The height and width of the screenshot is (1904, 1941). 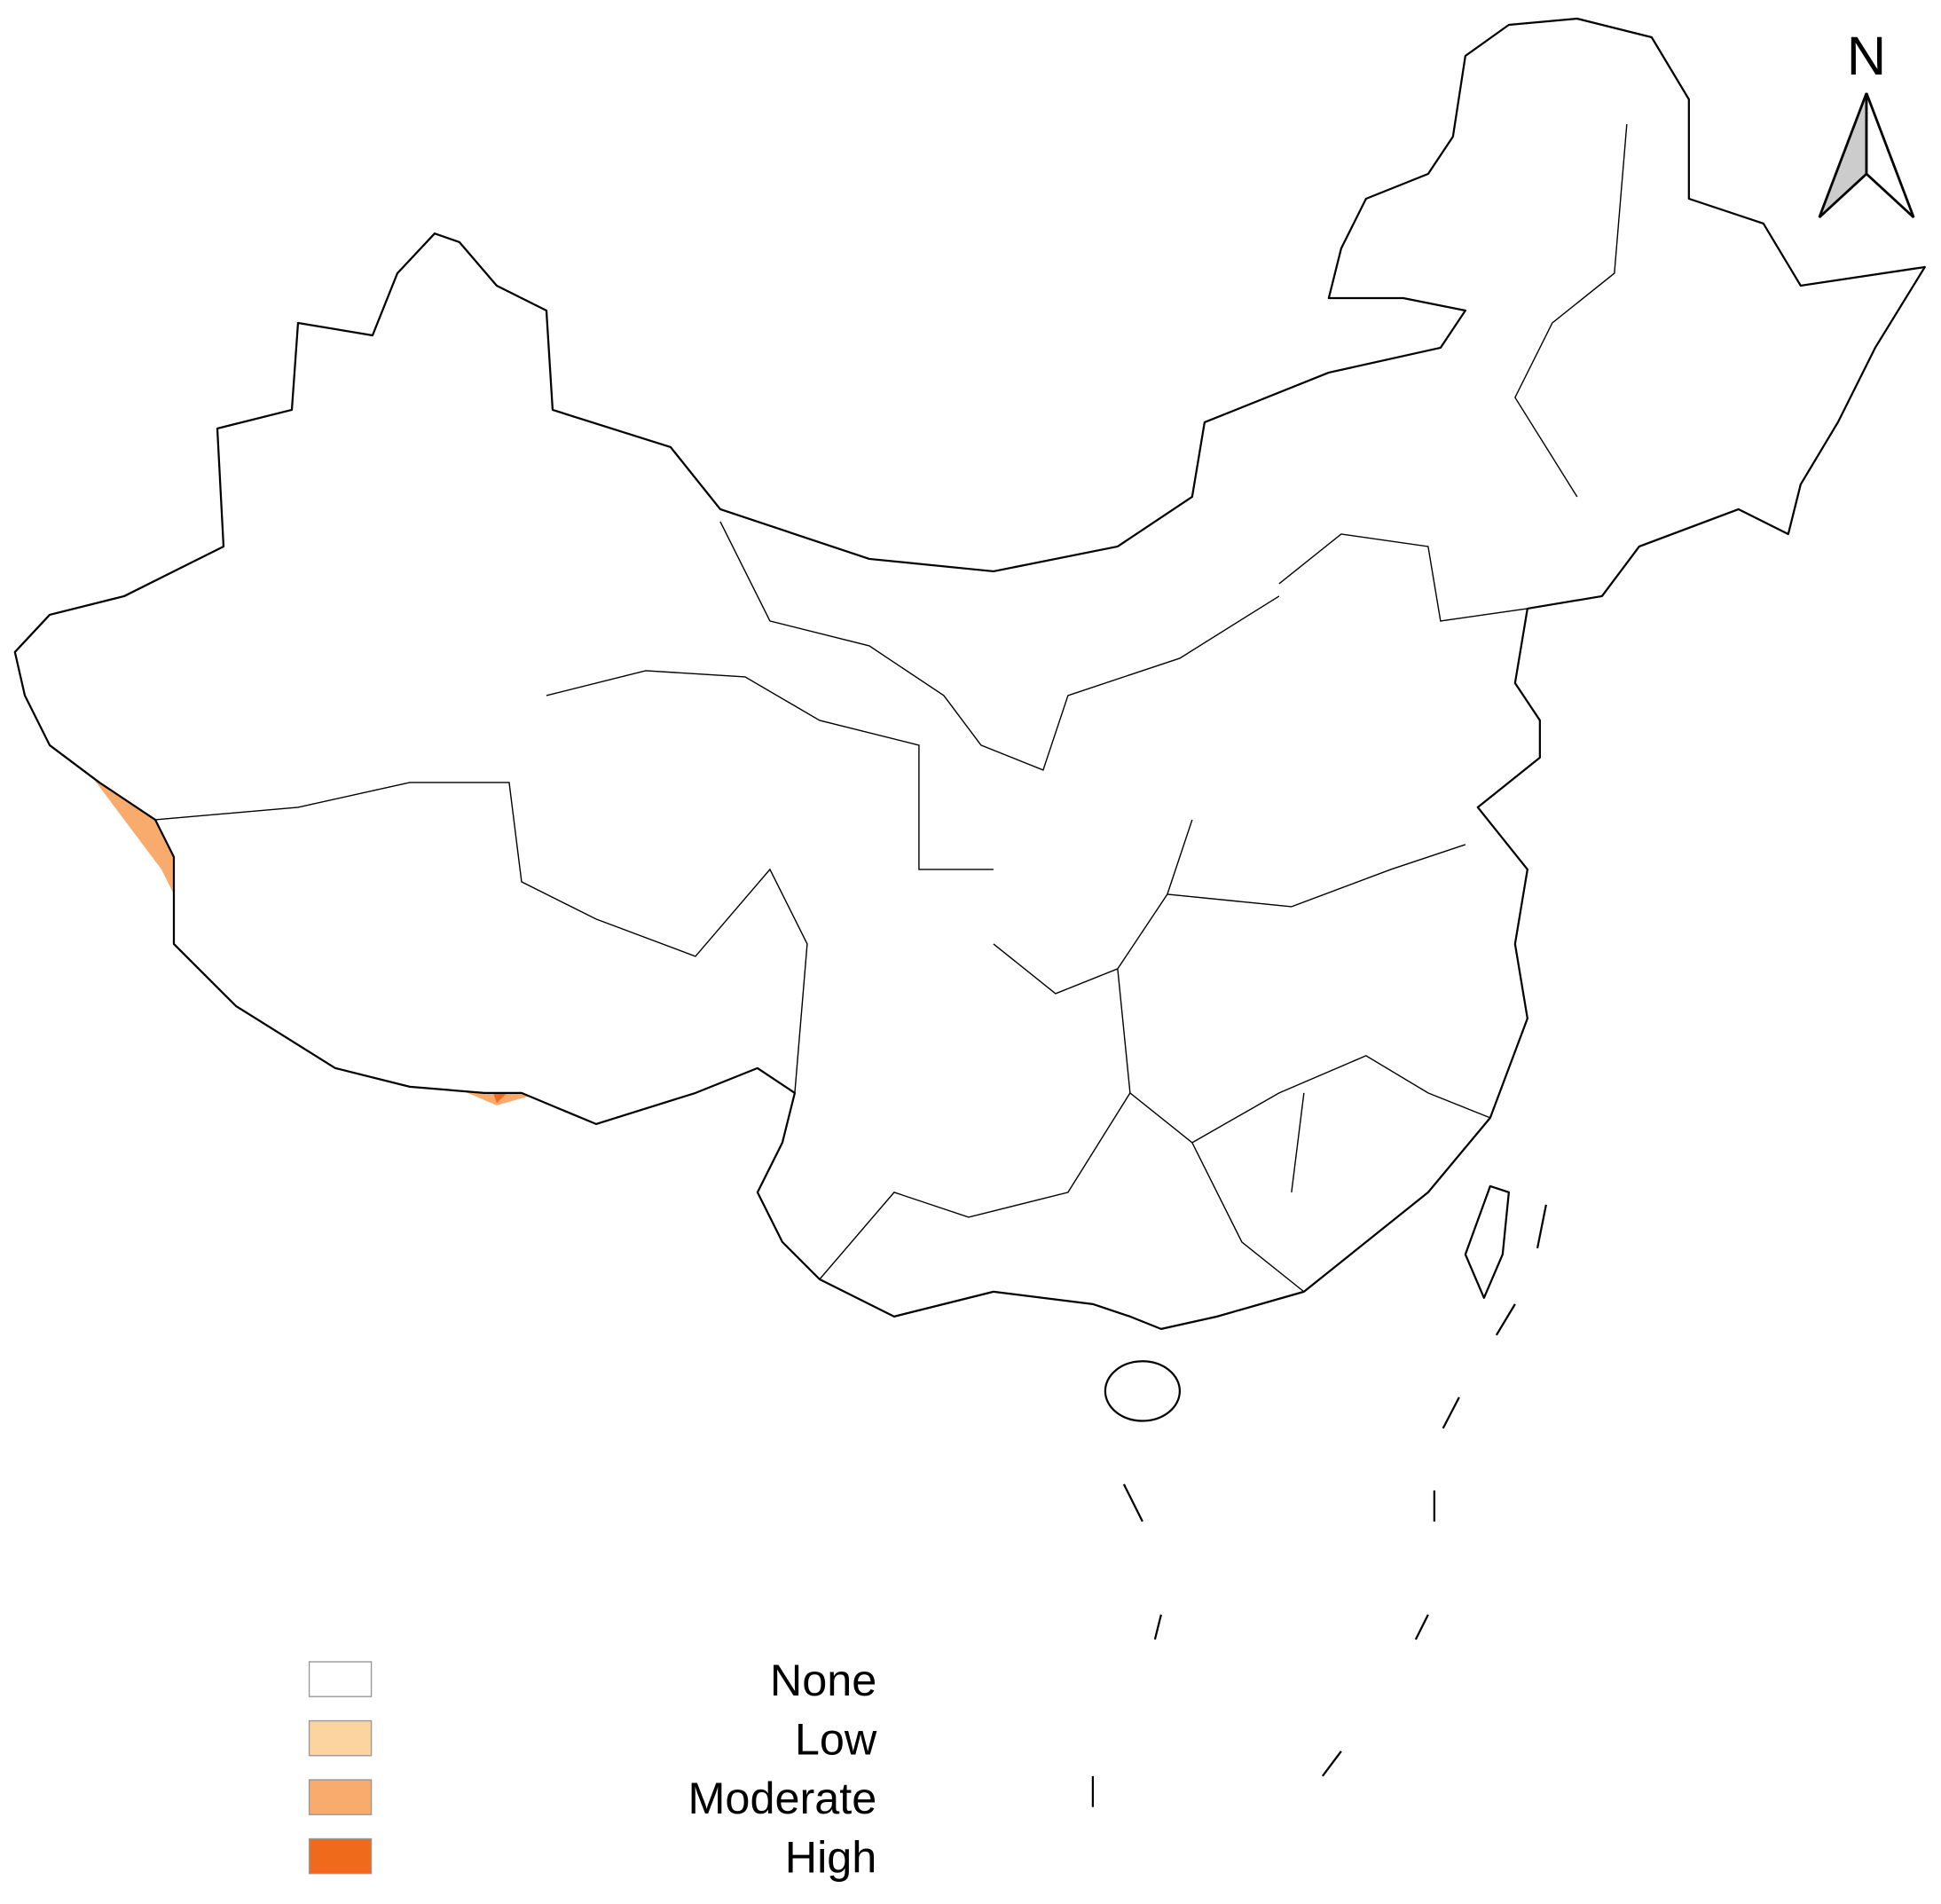 What do you see at coordinates (831, 1856) in the screenshot?
I see `legend-label: High` at bounding box center [831, 1856].